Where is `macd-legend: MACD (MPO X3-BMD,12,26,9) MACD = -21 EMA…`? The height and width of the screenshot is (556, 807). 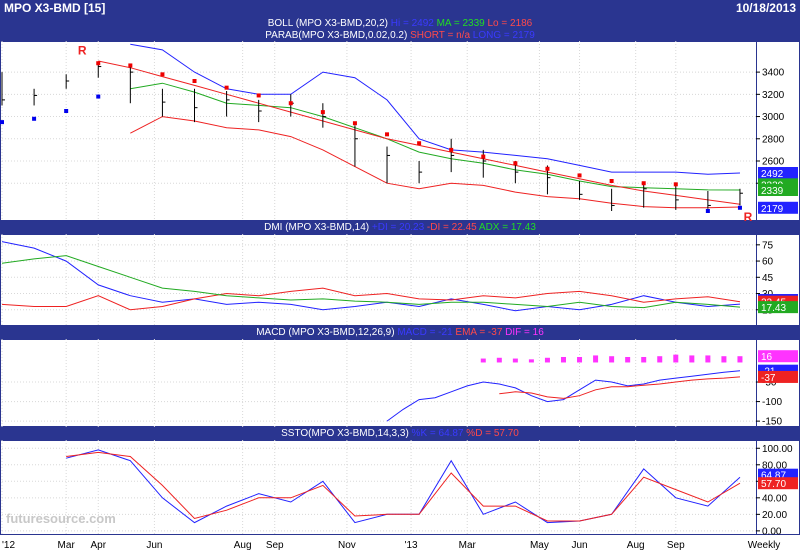
macd-legend: MACD (MPO X3-BMD,12,26,9) MACD = -21 EMA… is located at coordinates (400, 332).